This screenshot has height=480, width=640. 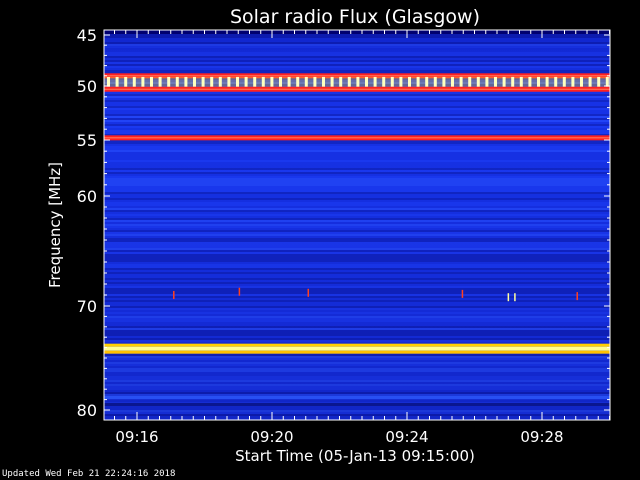 What do you see at coordinates (355, 17) in the screenshot?
I see `chart-title: Solar radio Flux (Glasgow)` at bounding box center [355, 17].